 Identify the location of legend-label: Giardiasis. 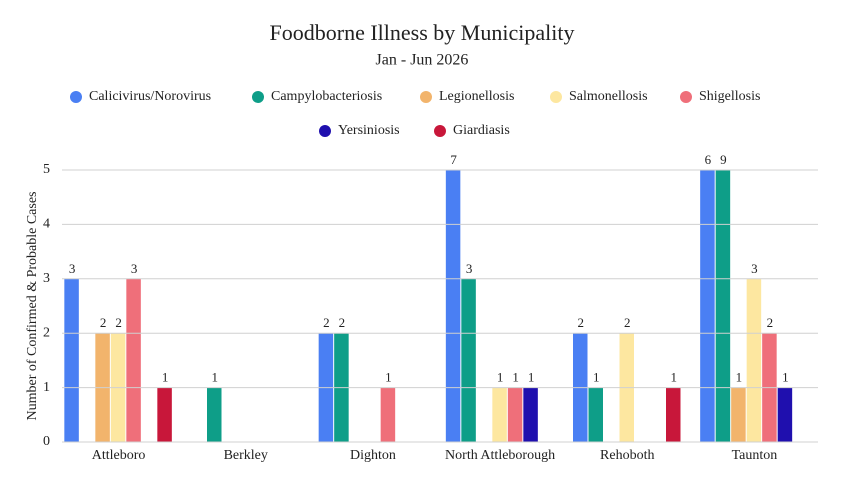
(481, 130).